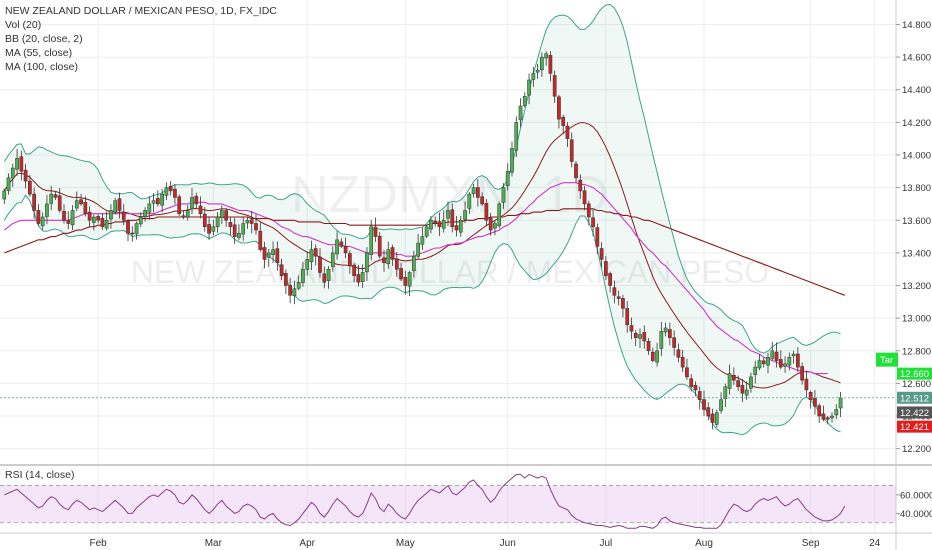 The image size is (932, 550). Describe the element at coordinates (450, 195) in the screenshot. I see `watermark-symbol: NZDMXN, 1D` at that location.